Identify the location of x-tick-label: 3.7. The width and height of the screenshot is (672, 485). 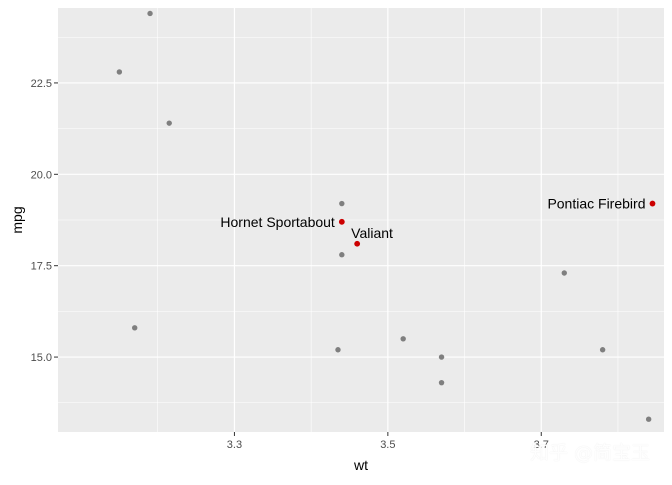
(541, 445).